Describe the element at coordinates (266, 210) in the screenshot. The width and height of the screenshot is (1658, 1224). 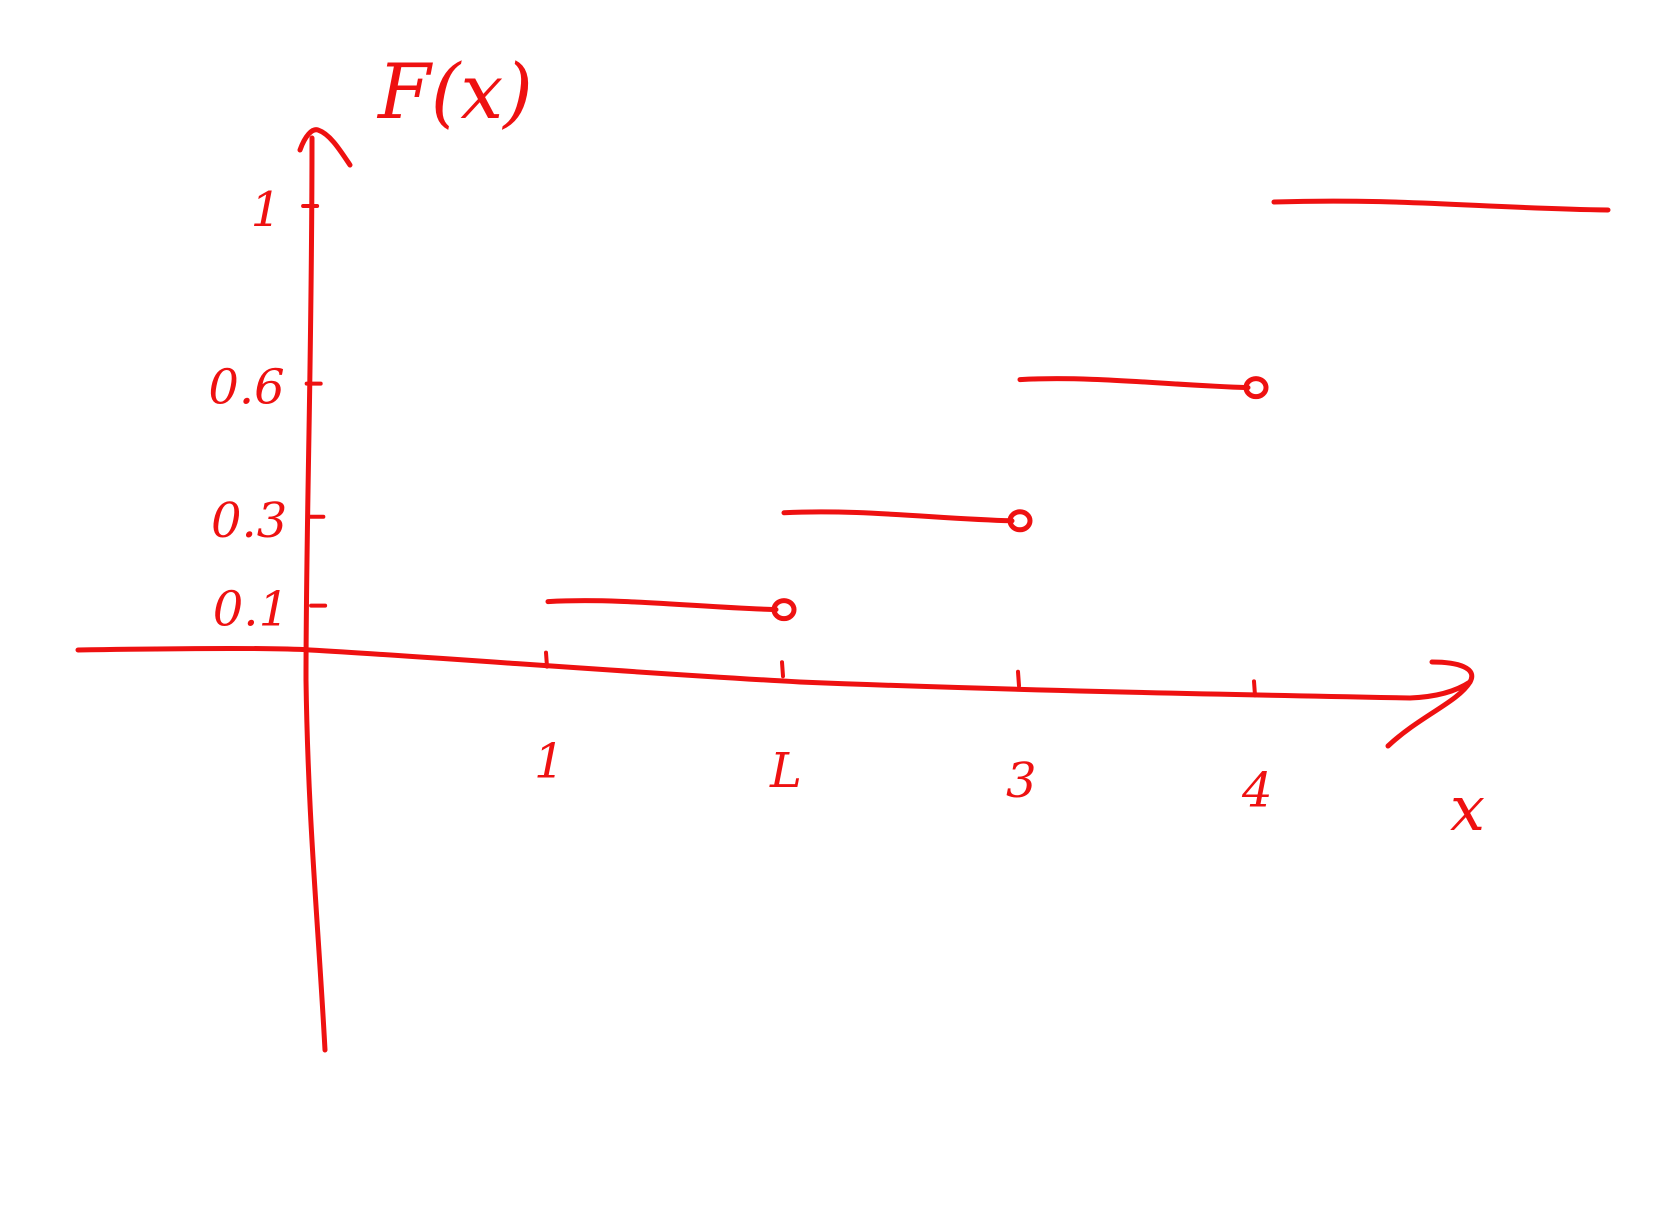
I see `y-tick-label-1: 1` at that location.